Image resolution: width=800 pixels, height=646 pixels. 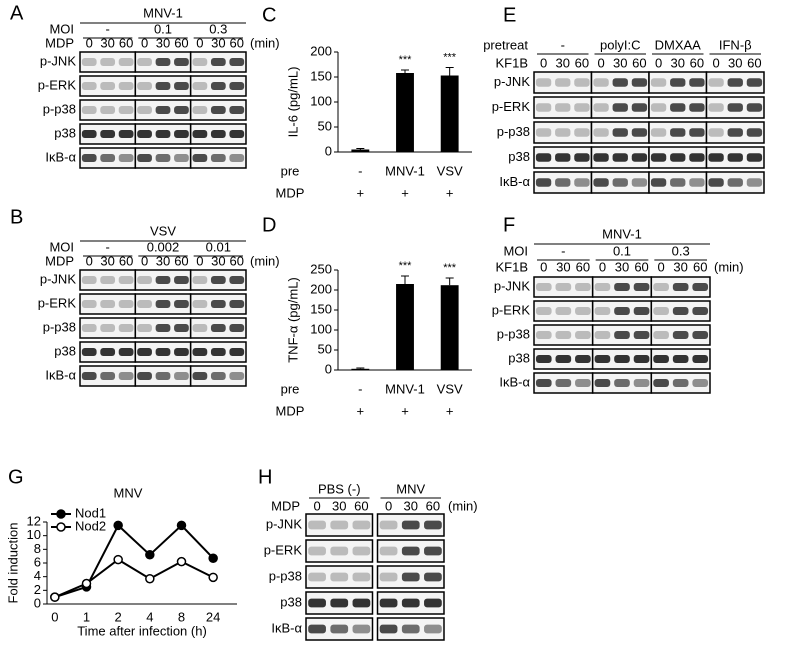 I want to click on panel-letter: G, so click(x=16, y=477).